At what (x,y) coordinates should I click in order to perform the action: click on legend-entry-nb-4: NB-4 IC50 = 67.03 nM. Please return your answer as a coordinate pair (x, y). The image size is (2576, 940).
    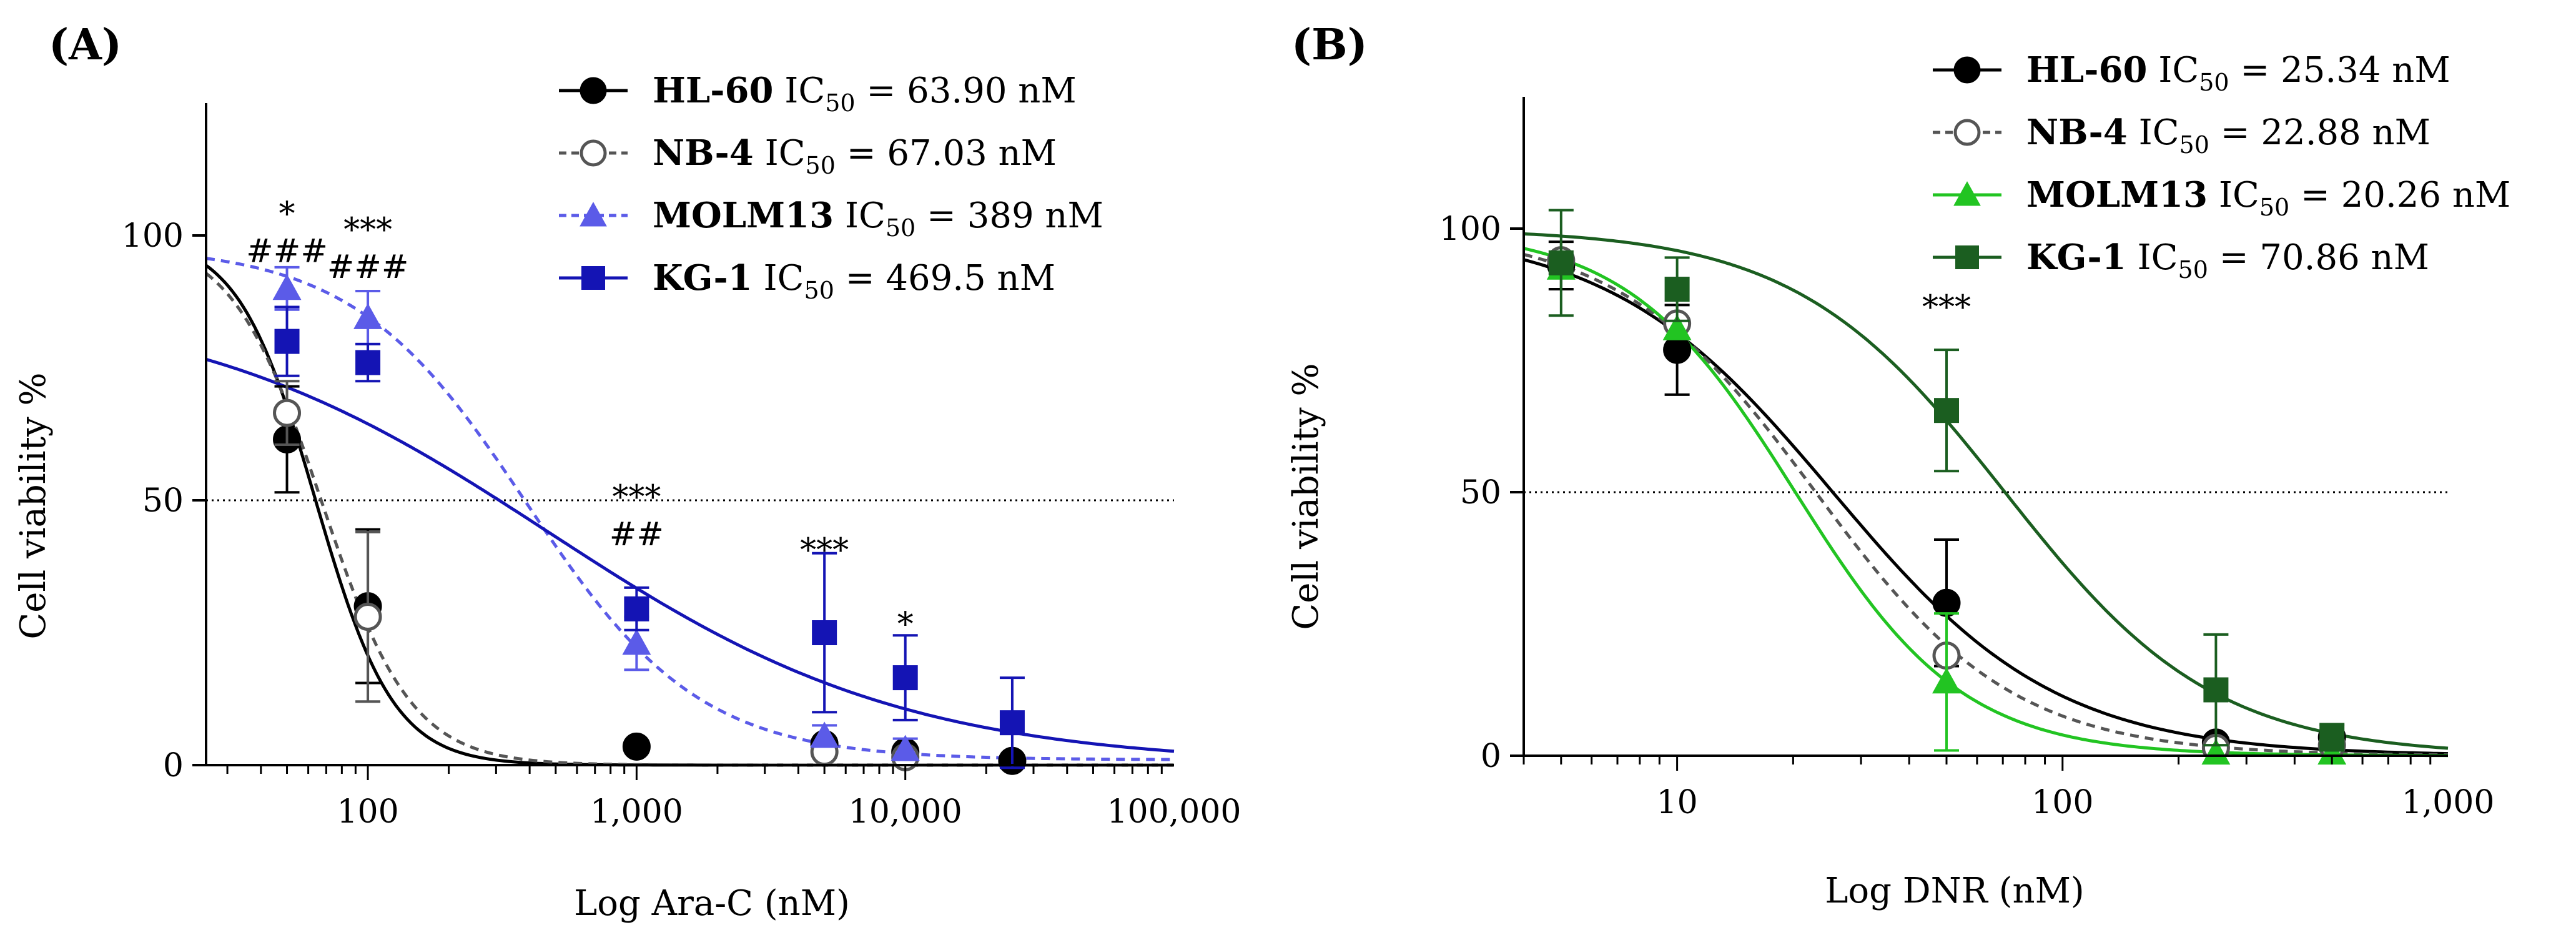
    Looking at the image, I should click on (855, 155).